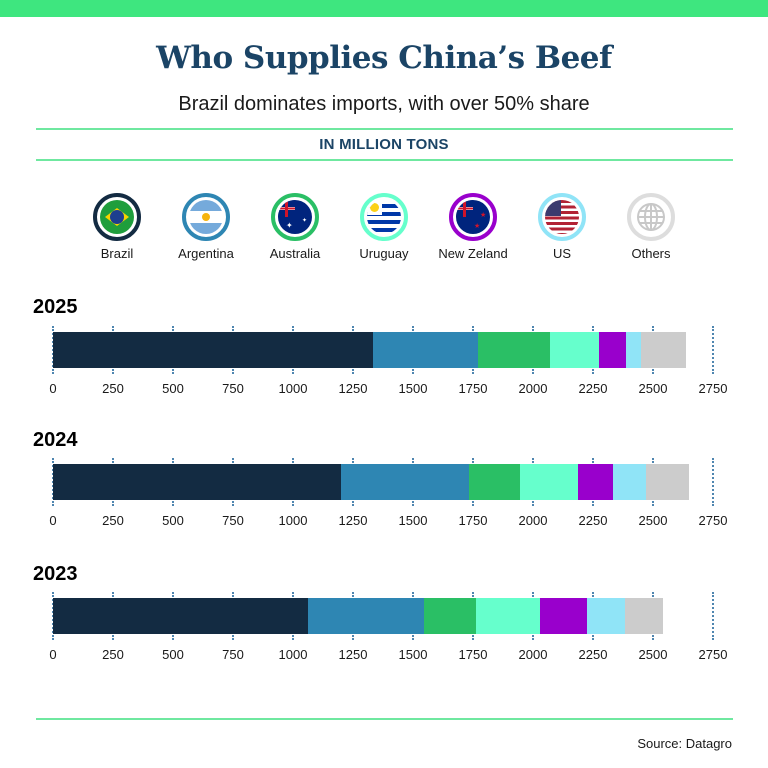 The height and width of the screenshot is (768, 768). Describe the element at coordinates (384, 253) in the screenshot. I see `legend-label: Uruguay` at that location.